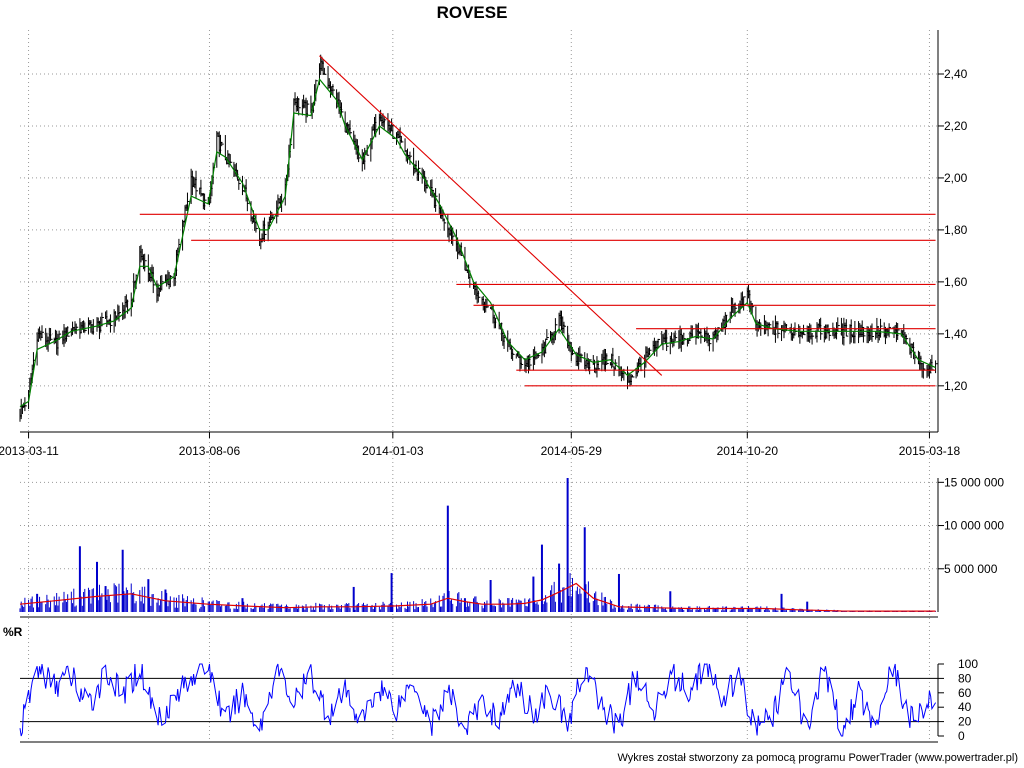 The height and width of the screenshot is (768, 1024). What do you see at coordinates (965, 678) in the screenshot?
I see `y-tick-label: 80` at bounding box center [965, 678].